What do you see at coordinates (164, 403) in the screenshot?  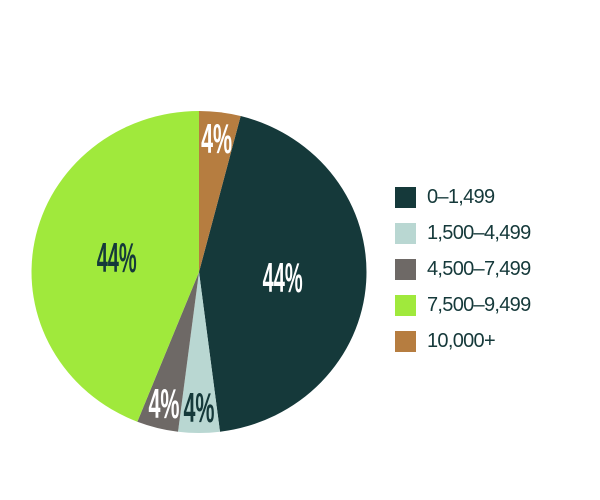 I see `pie-slice-percentage-3: 4%` at bounding box center [164, 403].